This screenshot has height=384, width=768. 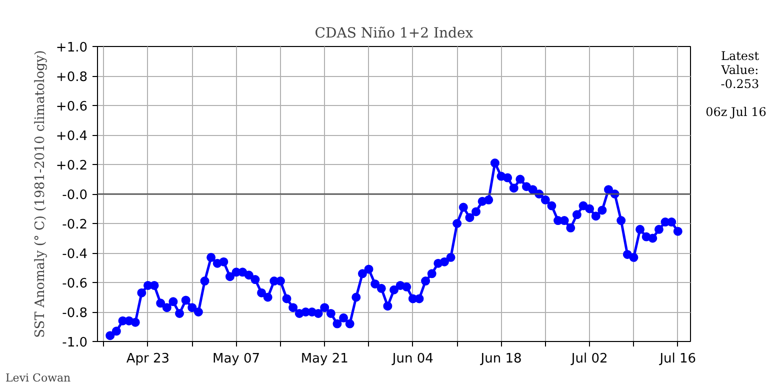 I want to click on y-tick-label: +0.4, so click(x=72, y=136).